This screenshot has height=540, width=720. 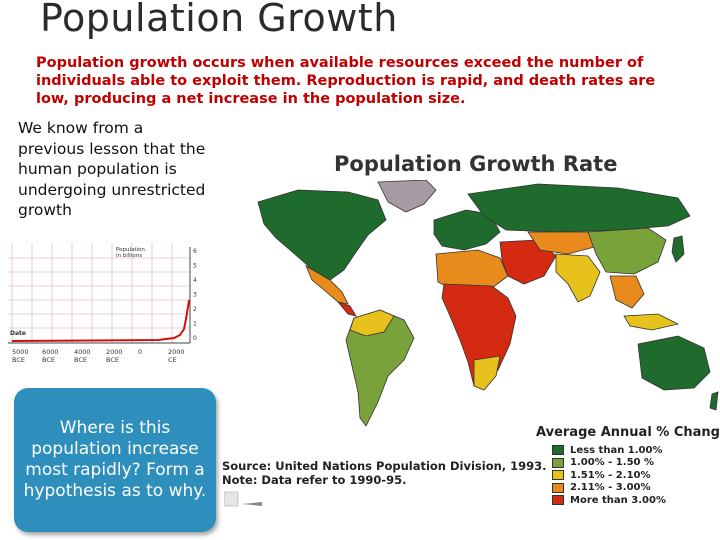 I want to click on legend-item: Less than 1.00%, so click(x=609, y=450).